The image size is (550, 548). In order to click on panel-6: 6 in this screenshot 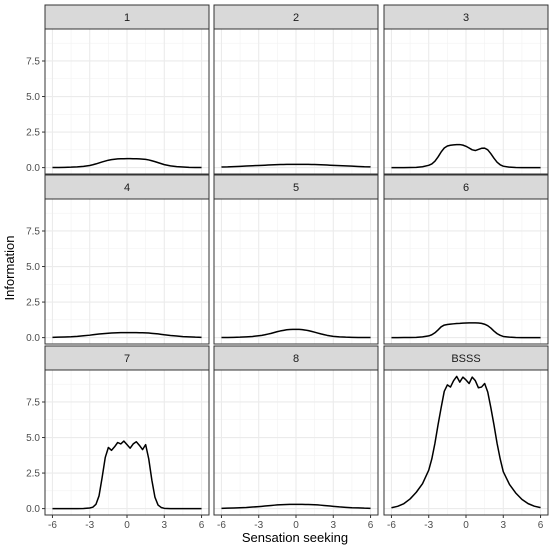, I will do `click(466, 259)`.